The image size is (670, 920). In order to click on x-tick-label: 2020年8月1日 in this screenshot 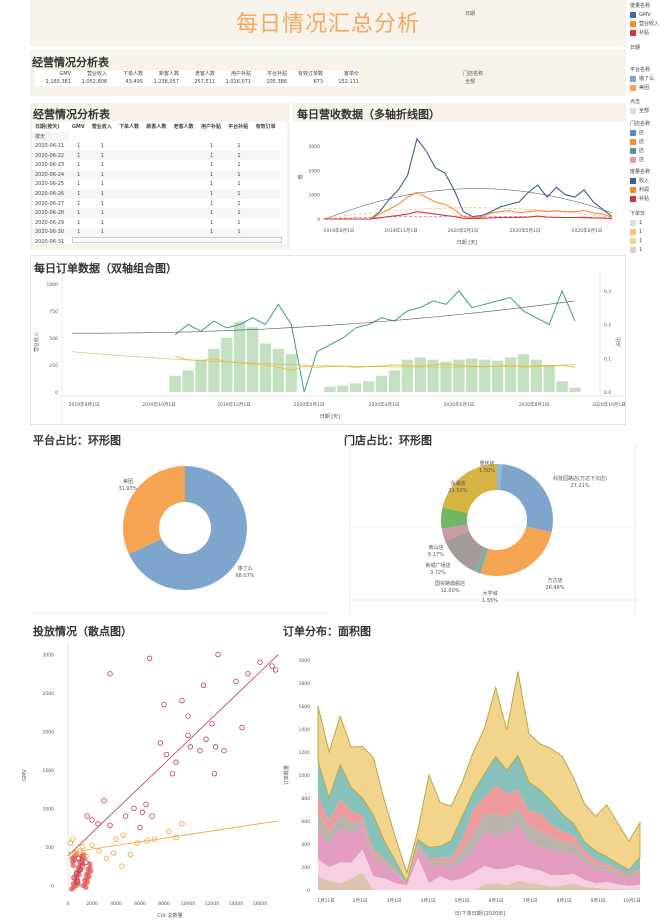, I will do `click(587, 230)`.